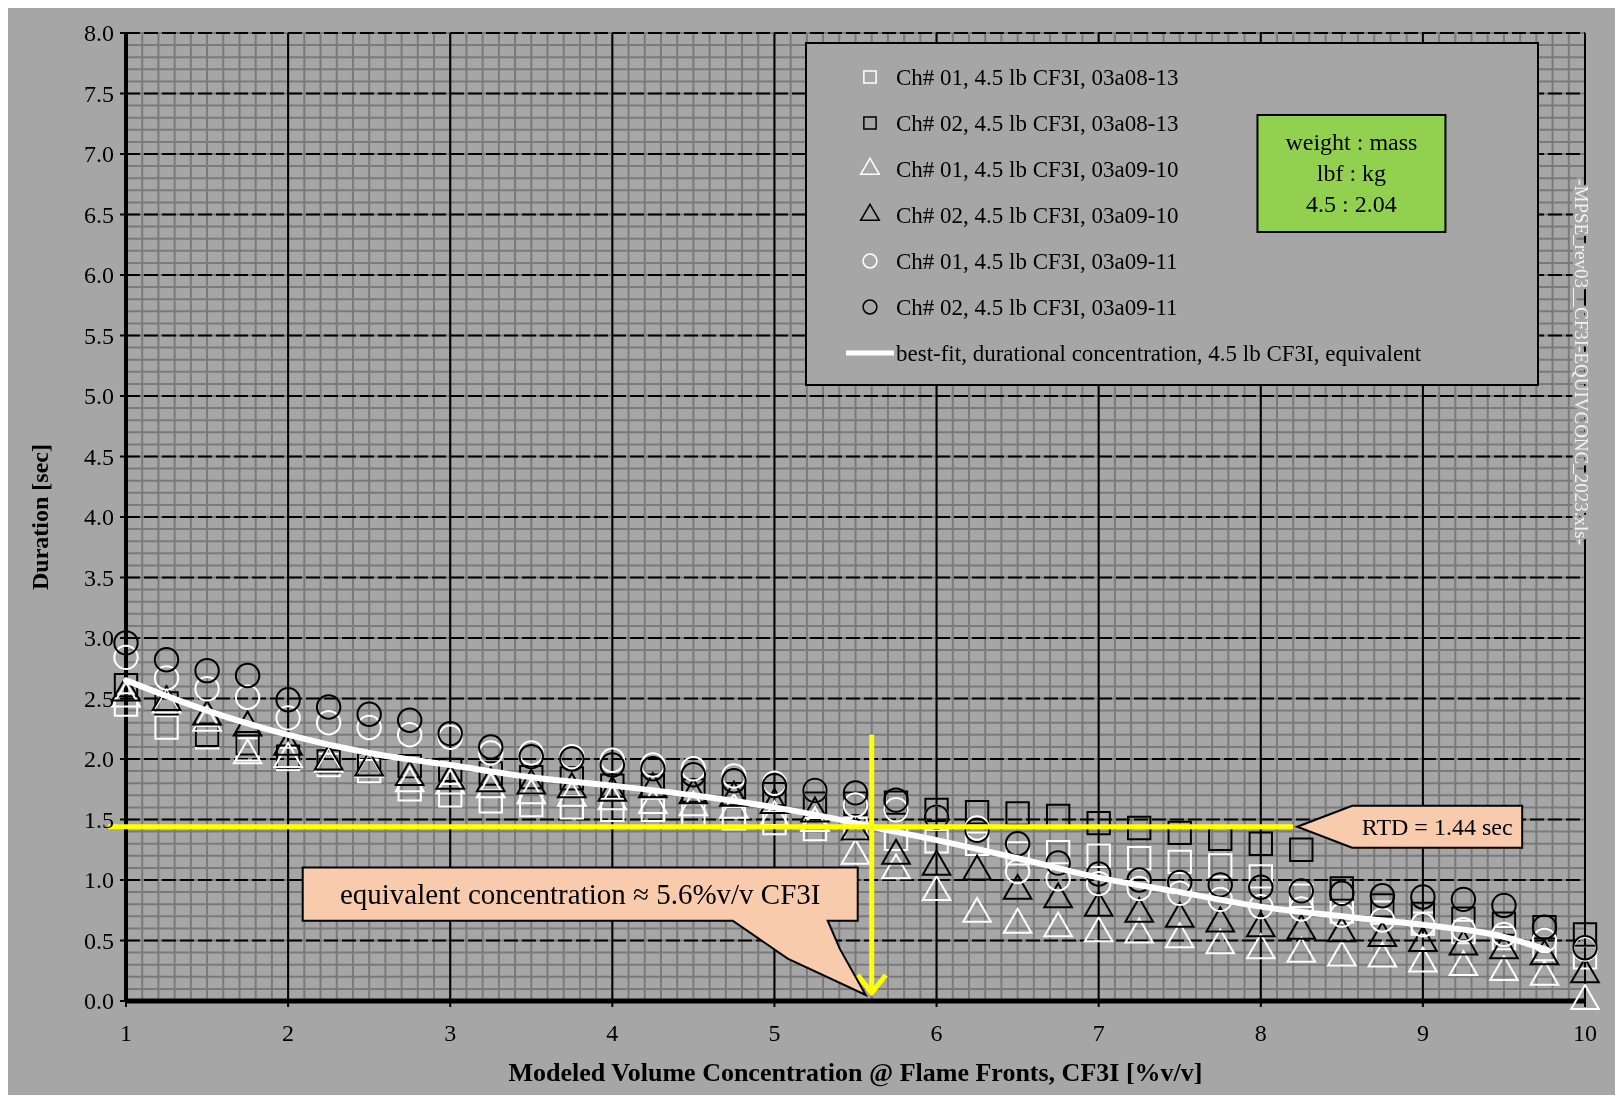 The image size is (1623, 1103). Describe the element at coordinates (612, 1033) in the screenshot. I see `x-tick-label: 4` at that location.